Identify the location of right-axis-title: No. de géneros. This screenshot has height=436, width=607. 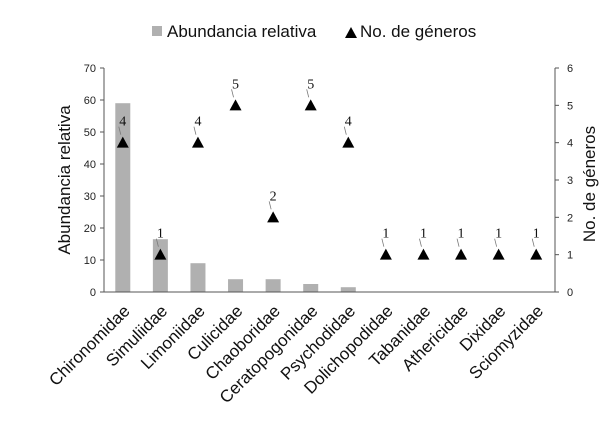
(589, 184).